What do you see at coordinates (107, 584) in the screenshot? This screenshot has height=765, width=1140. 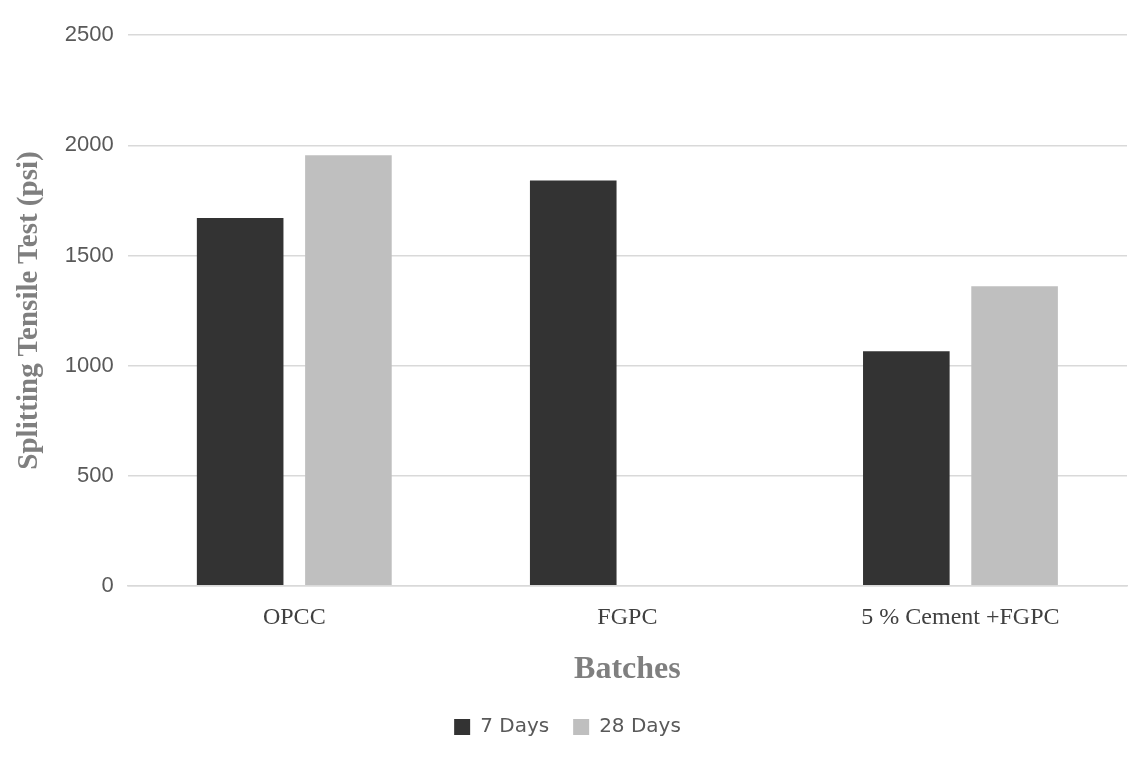 I see `y-tick-label: 0` at bounding box center [107, 584].